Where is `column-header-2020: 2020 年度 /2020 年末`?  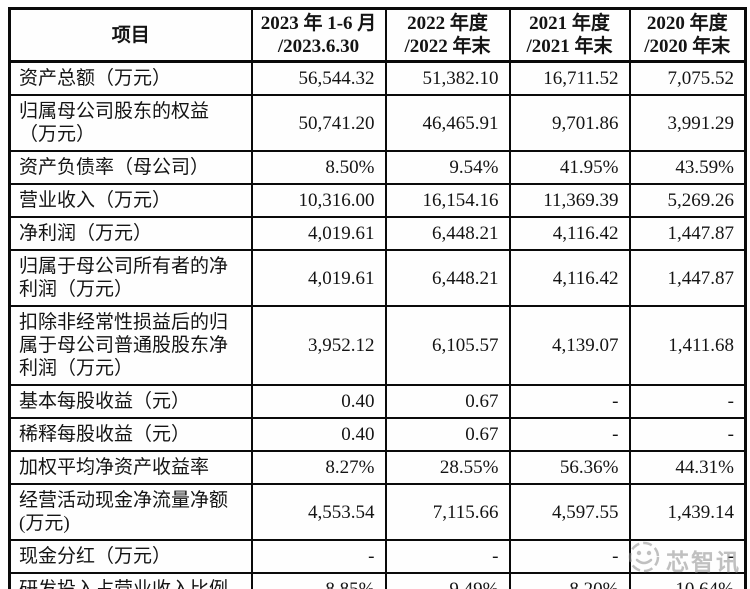
column-header-2020: 2020 年度 /2020 年末 is located at coordinates (687, 35).